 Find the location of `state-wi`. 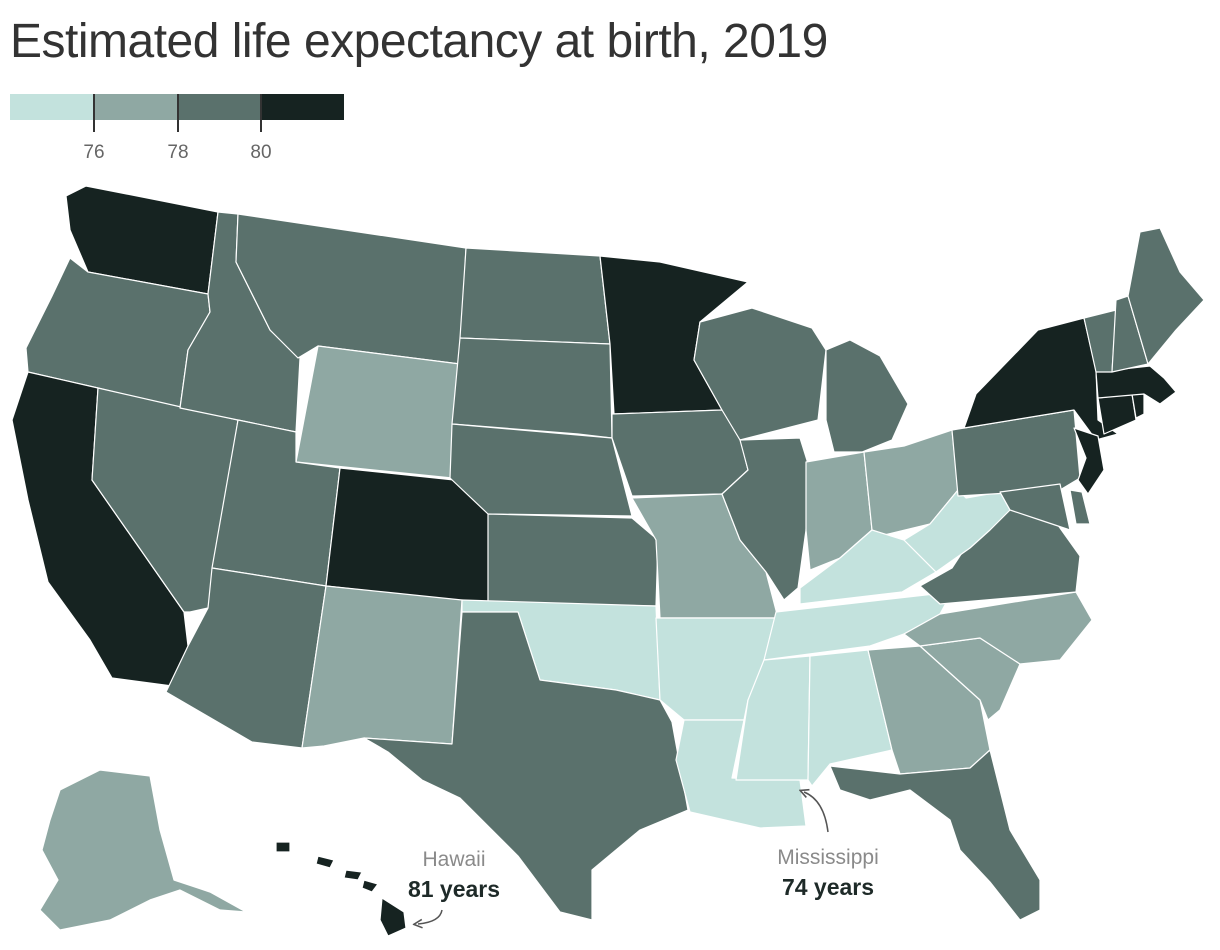

state-wi is located at coordinates (760, 374).